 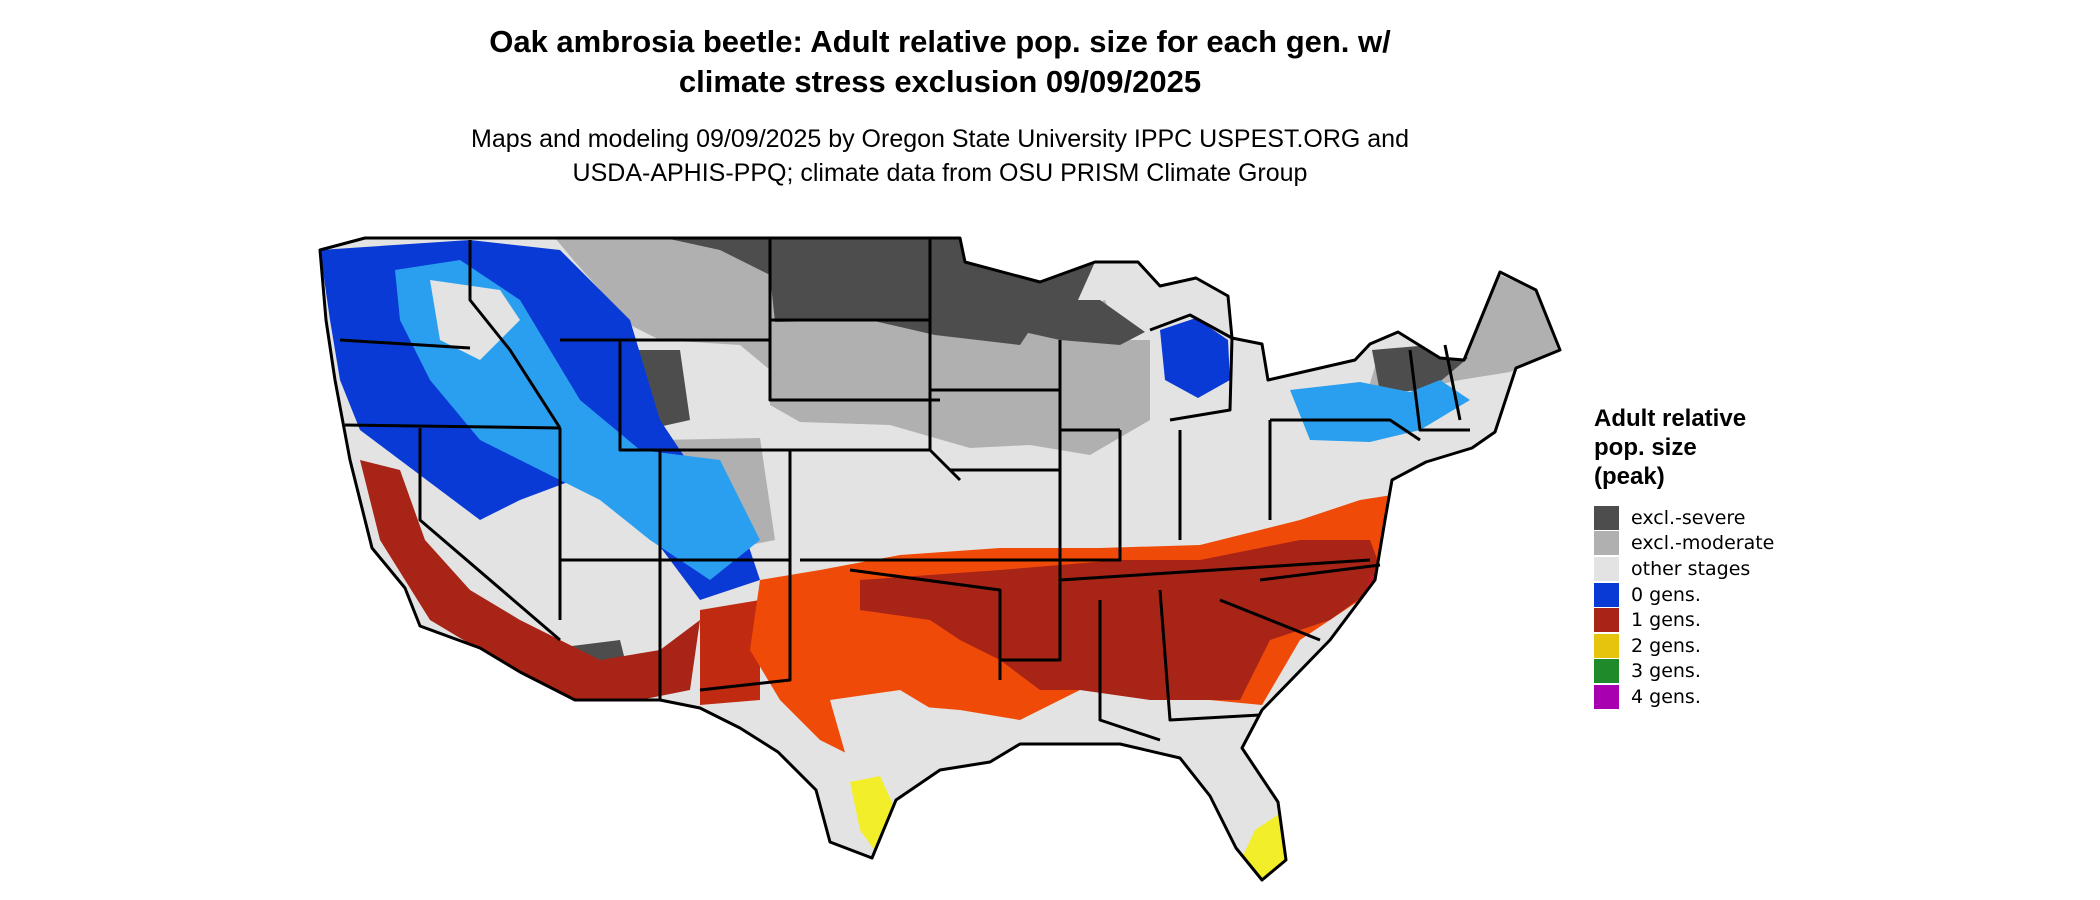 What do you see at coordinates (1320, 572) in the screenshot?
I see `border-va-nc` at bounding box center [1320, 572].